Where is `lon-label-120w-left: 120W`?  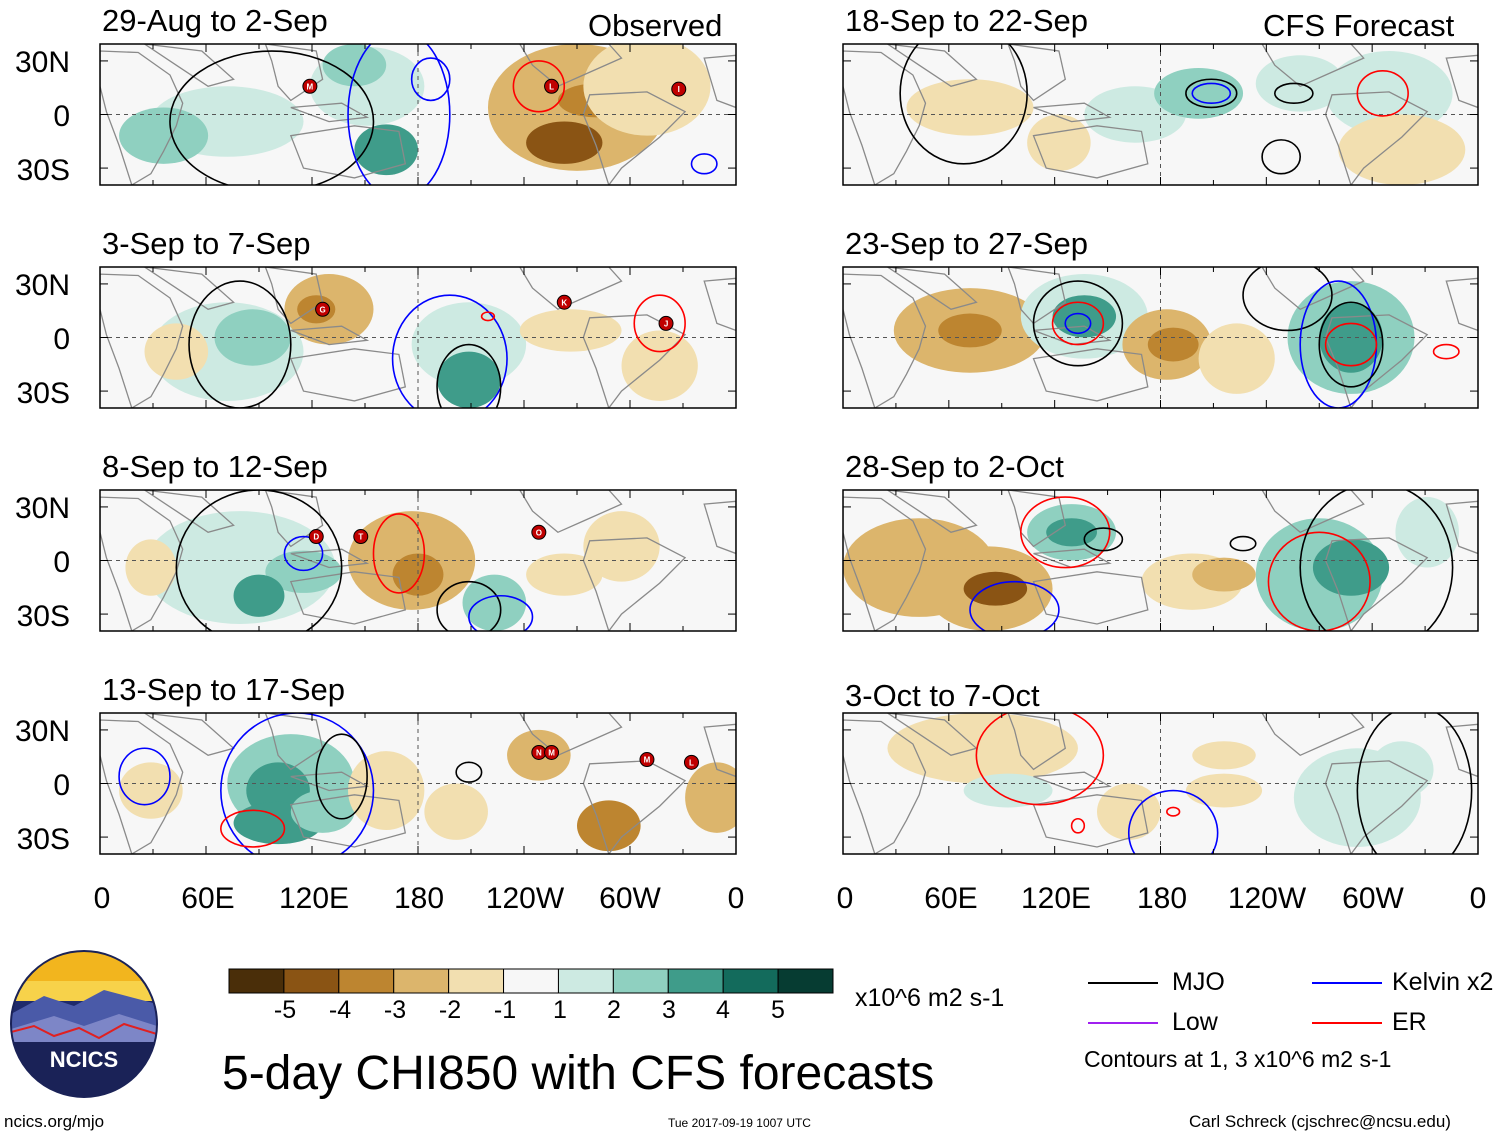 lon-label-120w-left: 120W is located at coordinates (525, 898).